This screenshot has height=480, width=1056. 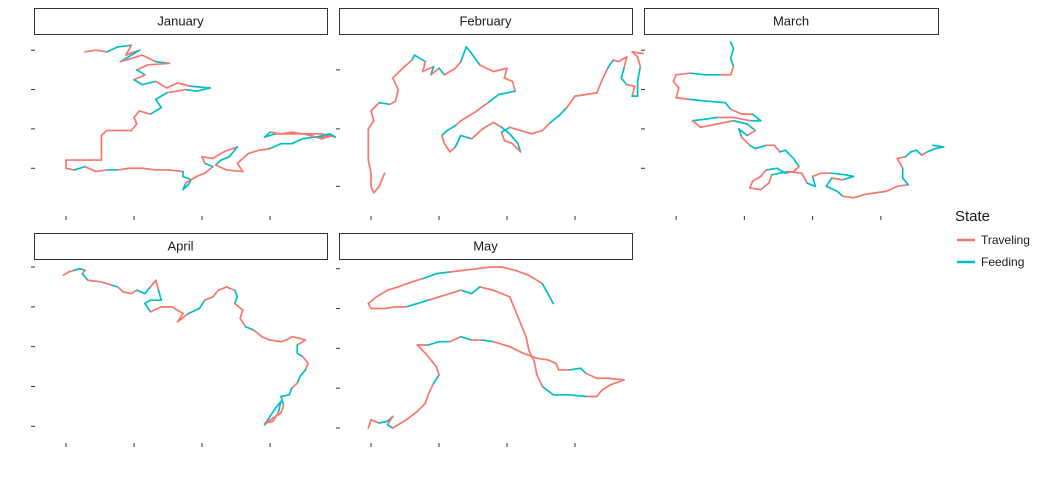 I want to click on panel-title-march: March, so click(x=791, y=21).